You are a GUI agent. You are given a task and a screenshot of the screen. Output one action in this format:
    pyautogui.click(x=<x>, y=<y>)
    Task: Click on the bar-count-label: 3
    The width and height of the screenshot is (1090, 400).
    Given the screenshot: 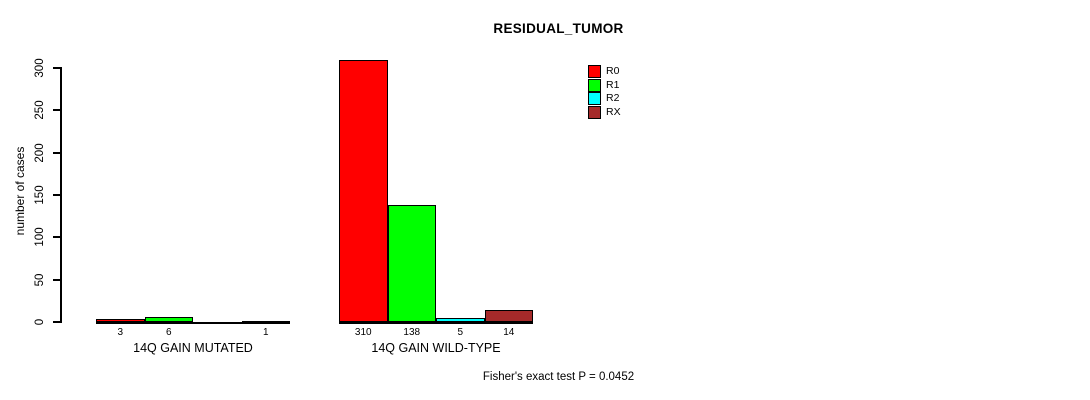 What is the action you would take?
    pyautogui.click(x=120, y=332)
    